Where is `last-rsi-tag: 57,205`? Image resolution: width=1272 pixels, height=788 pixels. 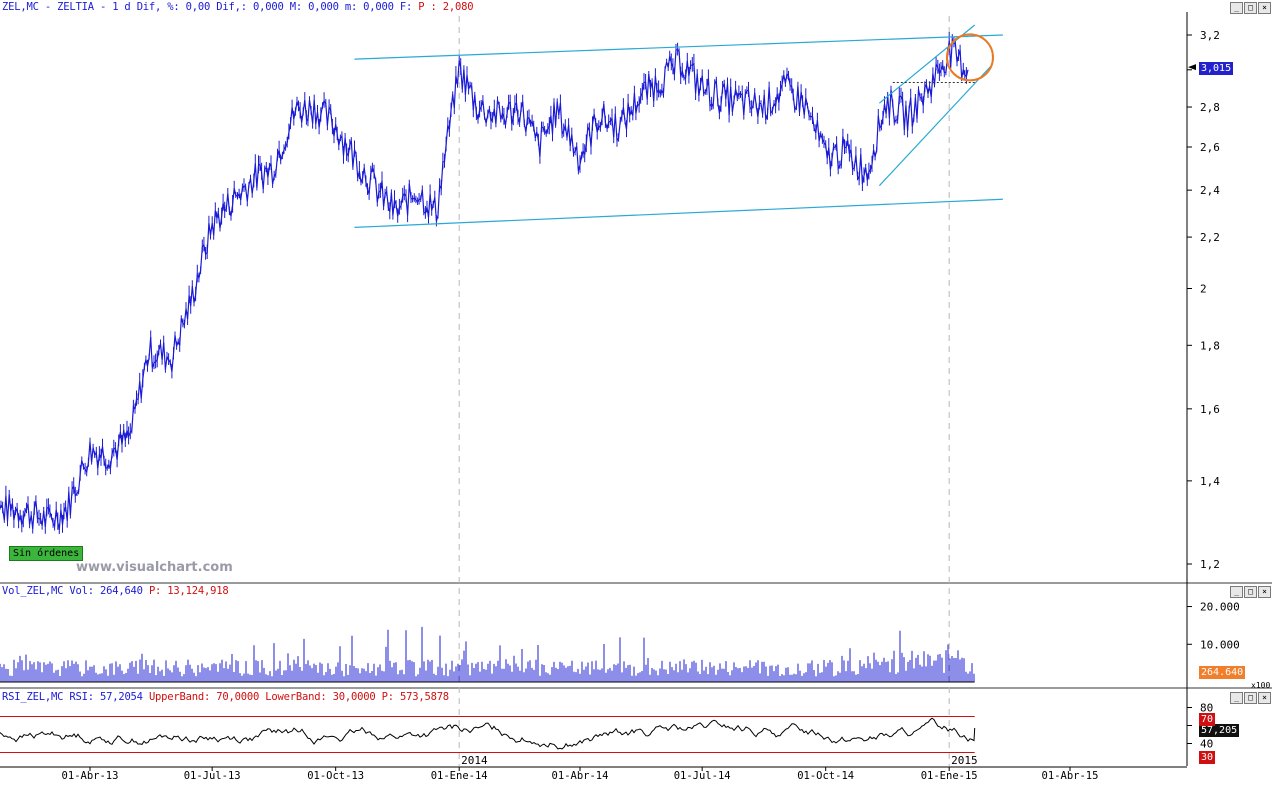
last-rsi-tag: 57,205 is located at coordinates (1219, 730).